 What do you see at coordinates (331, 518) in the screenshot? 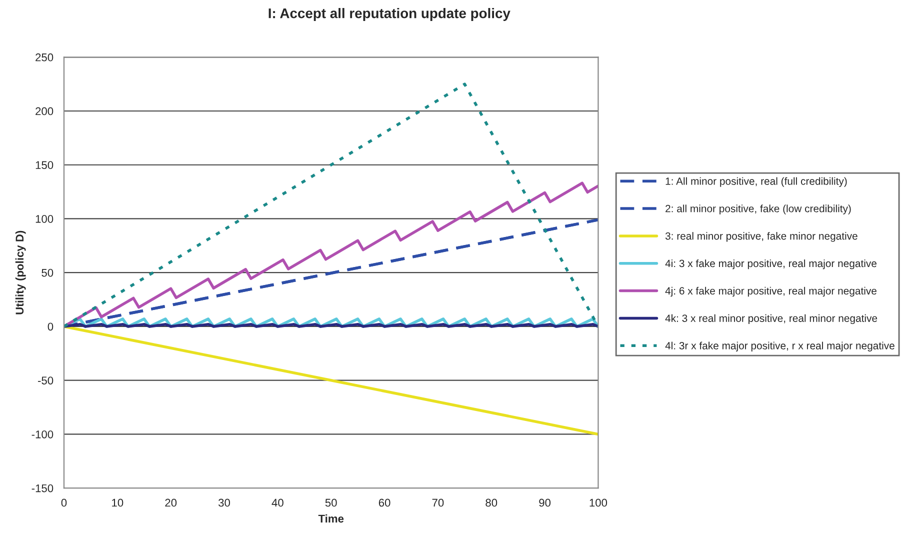
I see `x-axis-title: Time` at bounding box center [331, 518].